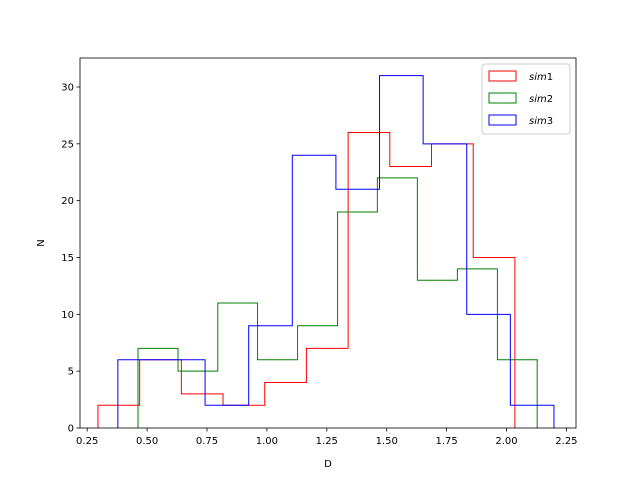 This screenshot has width=640, height=480. Describe the element at coordinates (328, 464) in the screenshot. I see `x-axis-label: D` at that location.